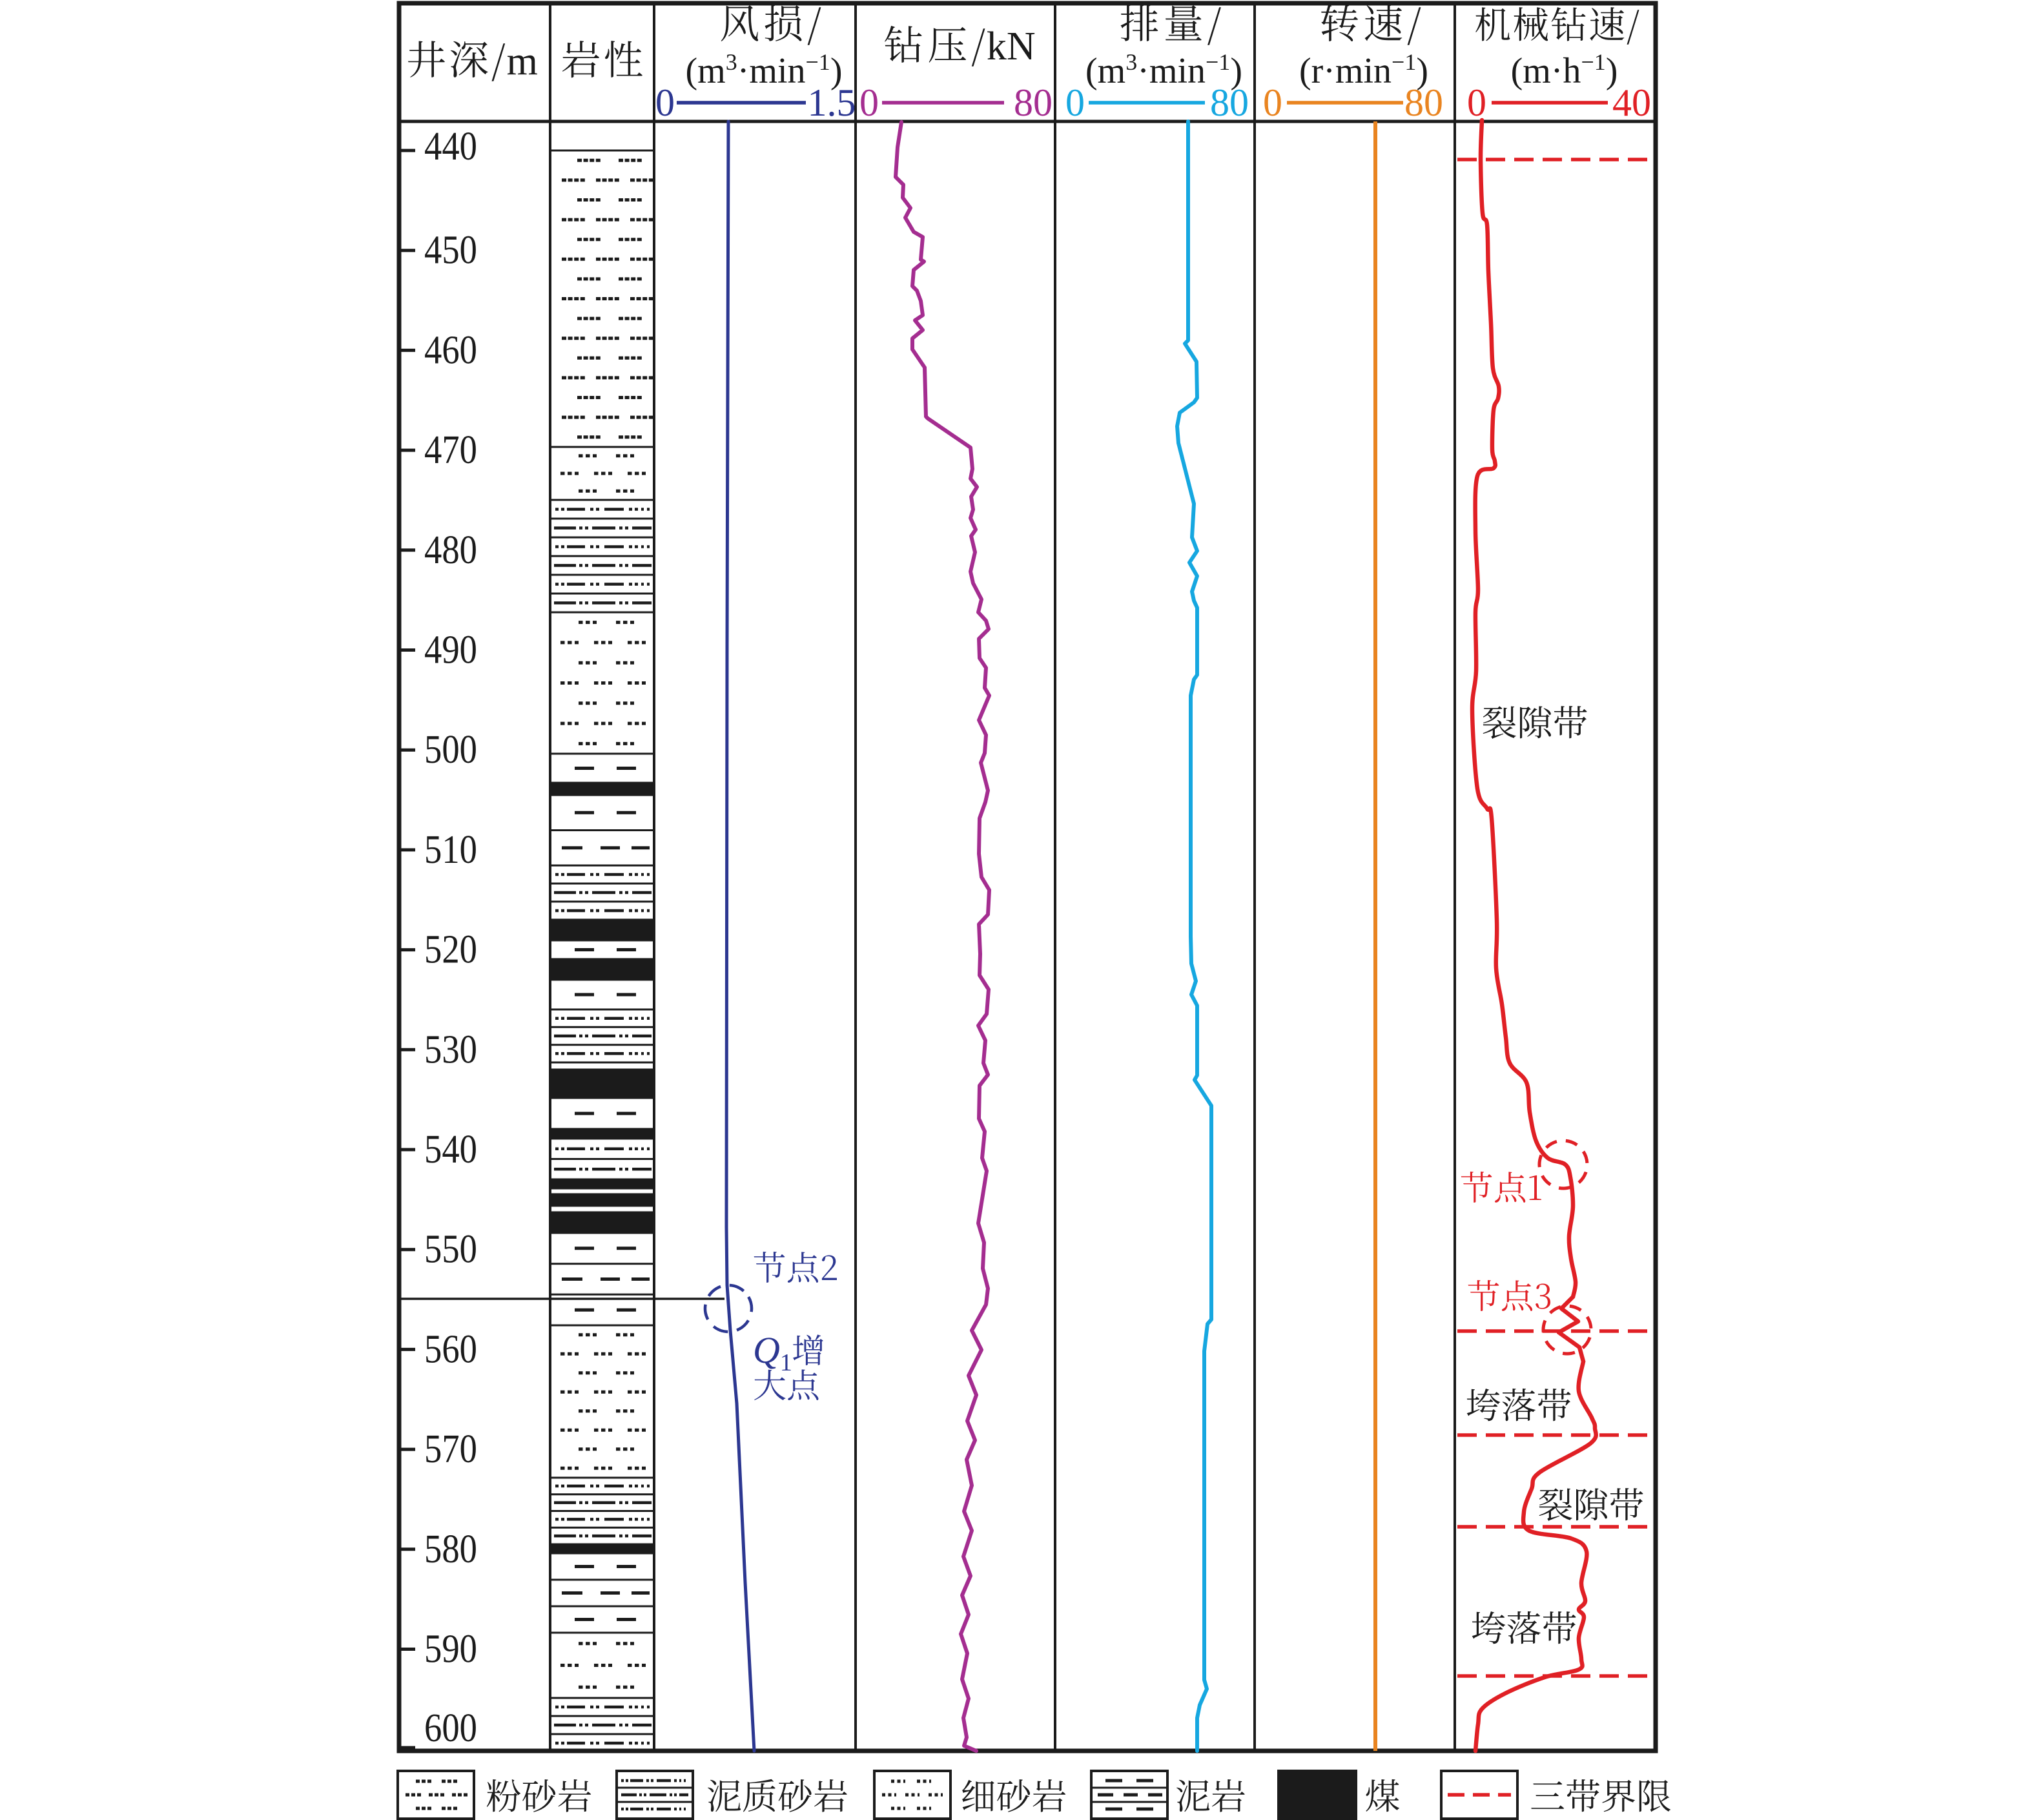 This screenshot has height=1820, width=2034. What do you see at coordinates (450, 350) in the screenshot?
I see `svg-text: 460` at bounding box center [450, 350].